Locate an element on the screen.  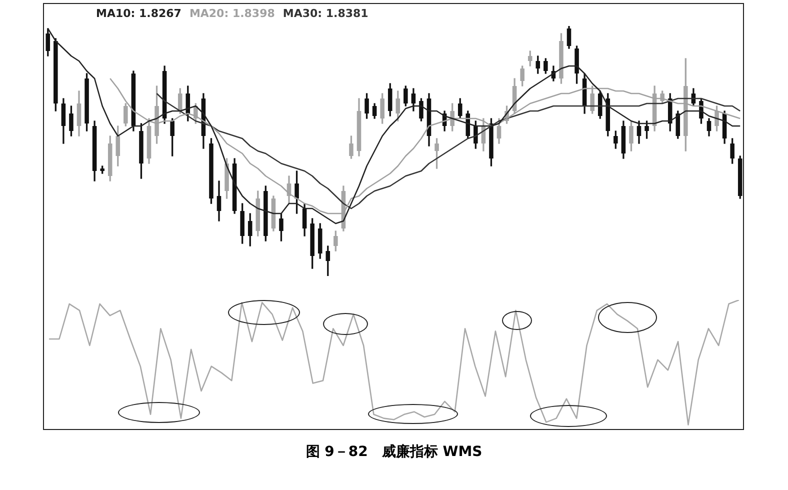
caption: 图 9－82 威廉指标 WMS is located at coordinates (394, 452).